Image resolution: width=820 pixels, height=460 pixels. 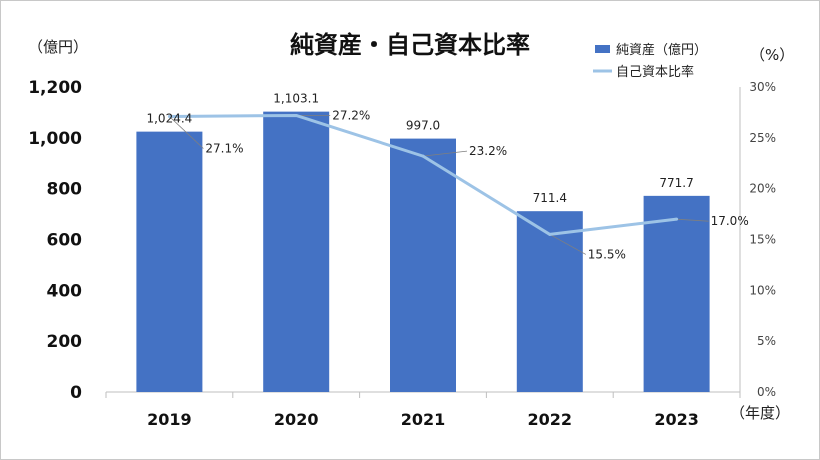 I want to click on bar-2022, so click(x=549, y=301).